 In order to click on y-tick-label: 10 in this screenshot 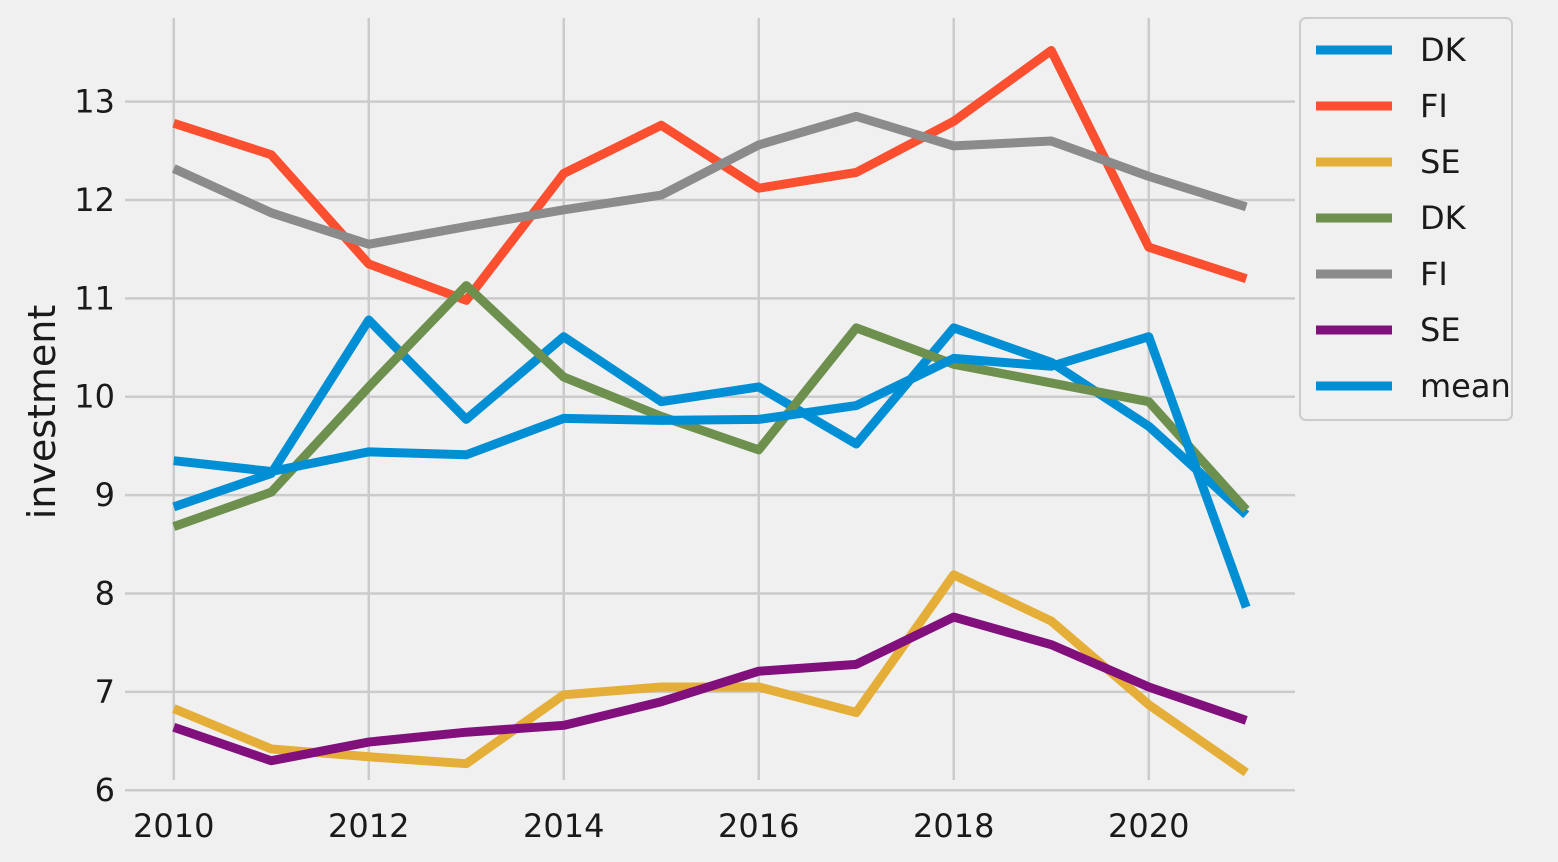, I will do `click(94, 397)`.